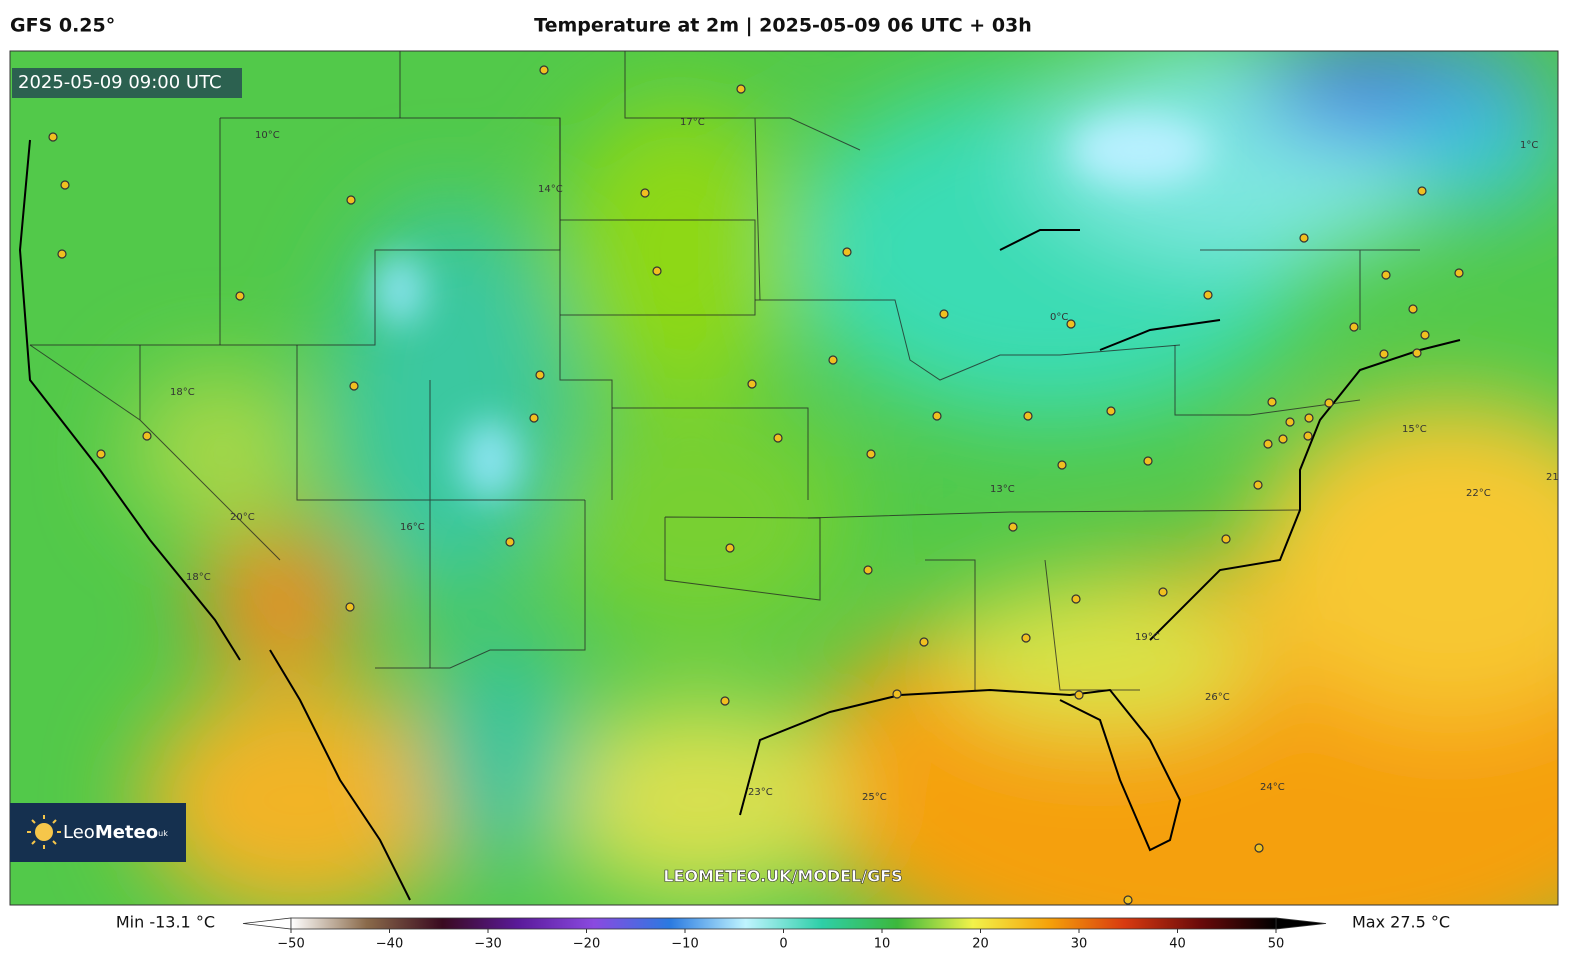 The image size is (1570, 954). I want to click on colorbar: −50 −40 −30 −20 −10 0 10 20 30 40 50, so click(784, 934).